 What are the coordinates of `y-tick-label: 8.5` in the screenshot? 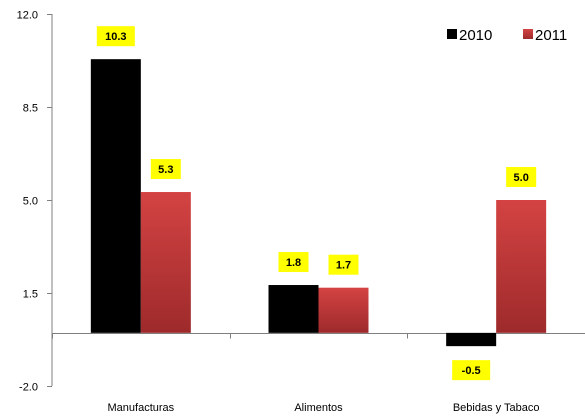 It's located at (30, 109).